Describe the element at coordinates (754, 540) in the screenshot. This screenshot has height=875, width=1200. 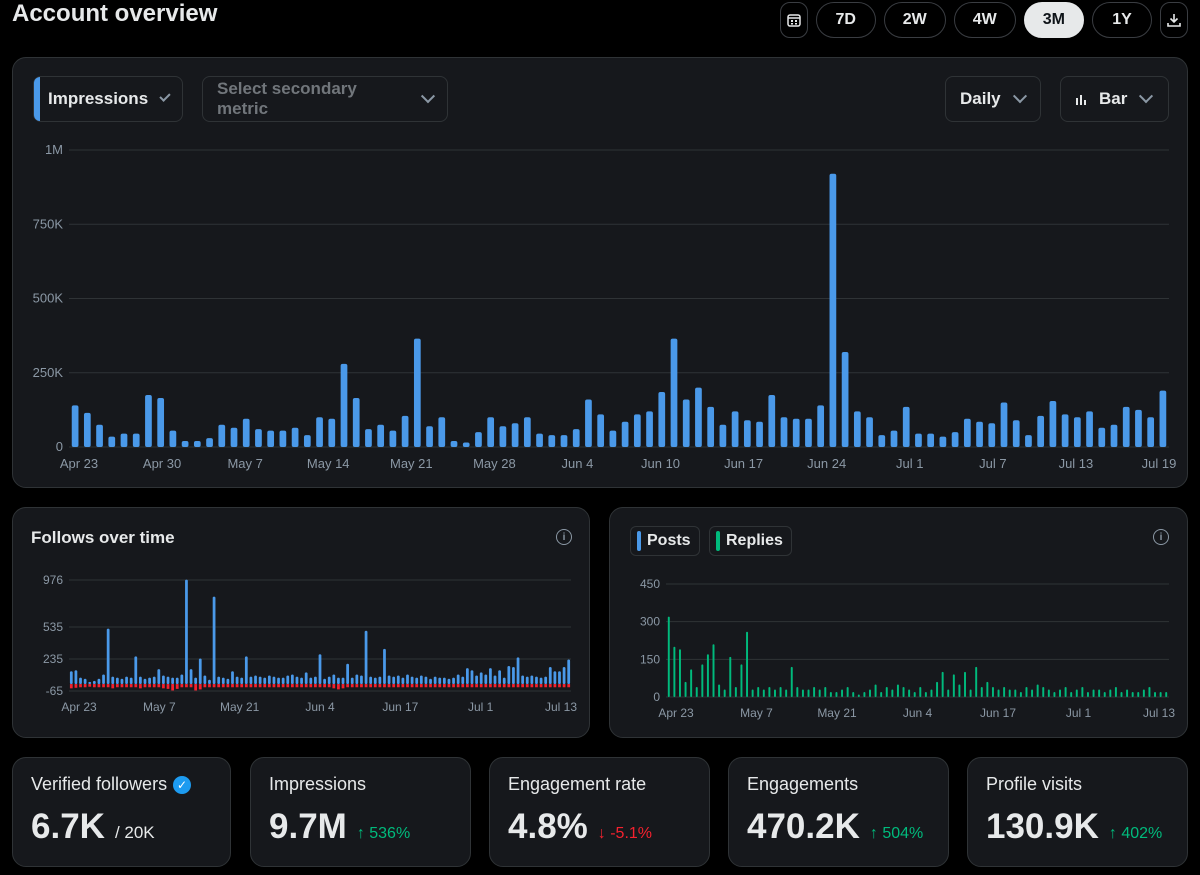
I see `legend-replies-label: Replies` at that location.